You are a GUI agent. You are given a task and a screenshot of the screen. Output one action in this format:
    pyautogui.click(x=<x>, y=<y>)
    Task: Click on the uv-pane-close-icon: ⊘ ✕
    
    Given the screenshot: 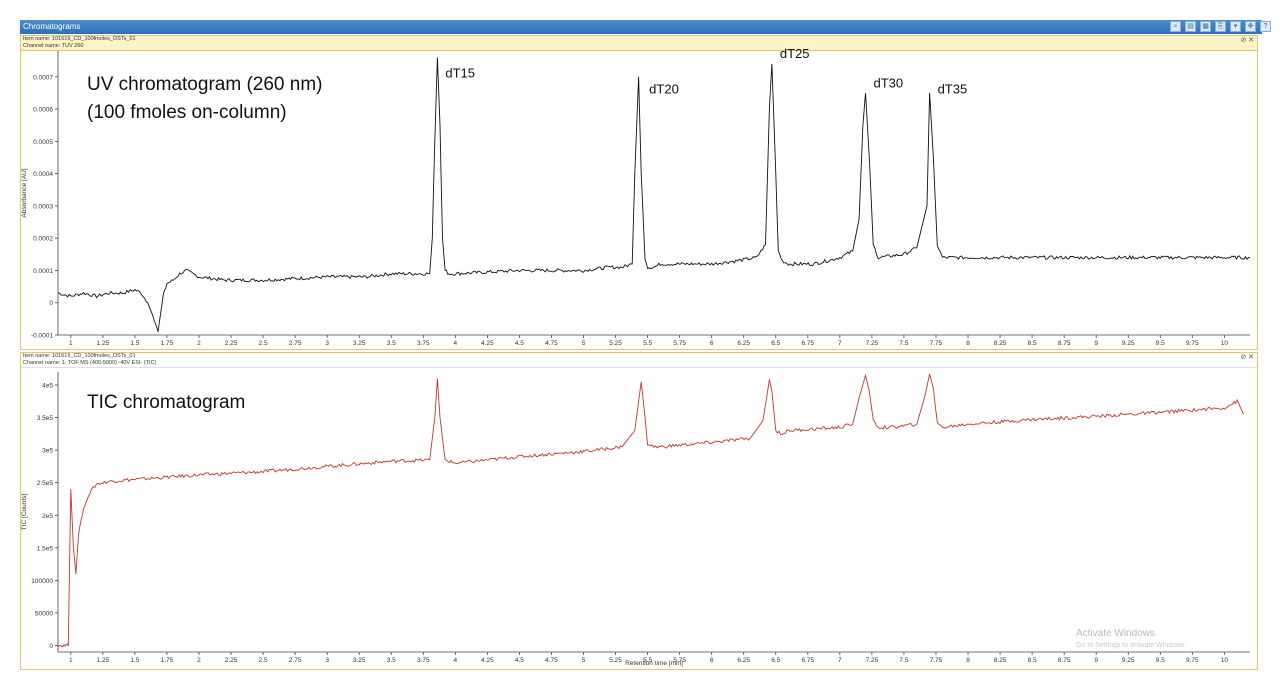 What is the action you would take?
    pyautogui.click(x=1247, y=40)
    